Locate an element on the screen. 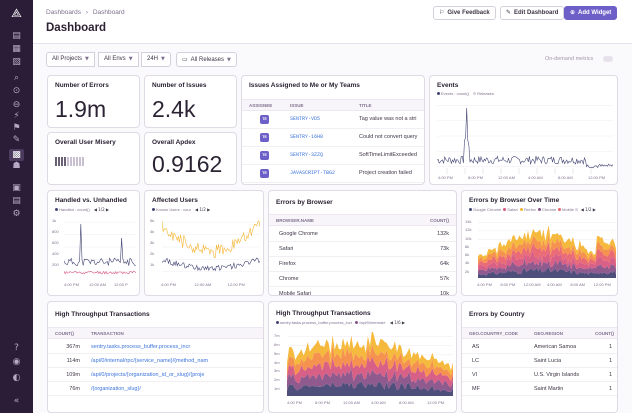  environment-filter: All Envs ▼ is located at coordinates (118, 59).